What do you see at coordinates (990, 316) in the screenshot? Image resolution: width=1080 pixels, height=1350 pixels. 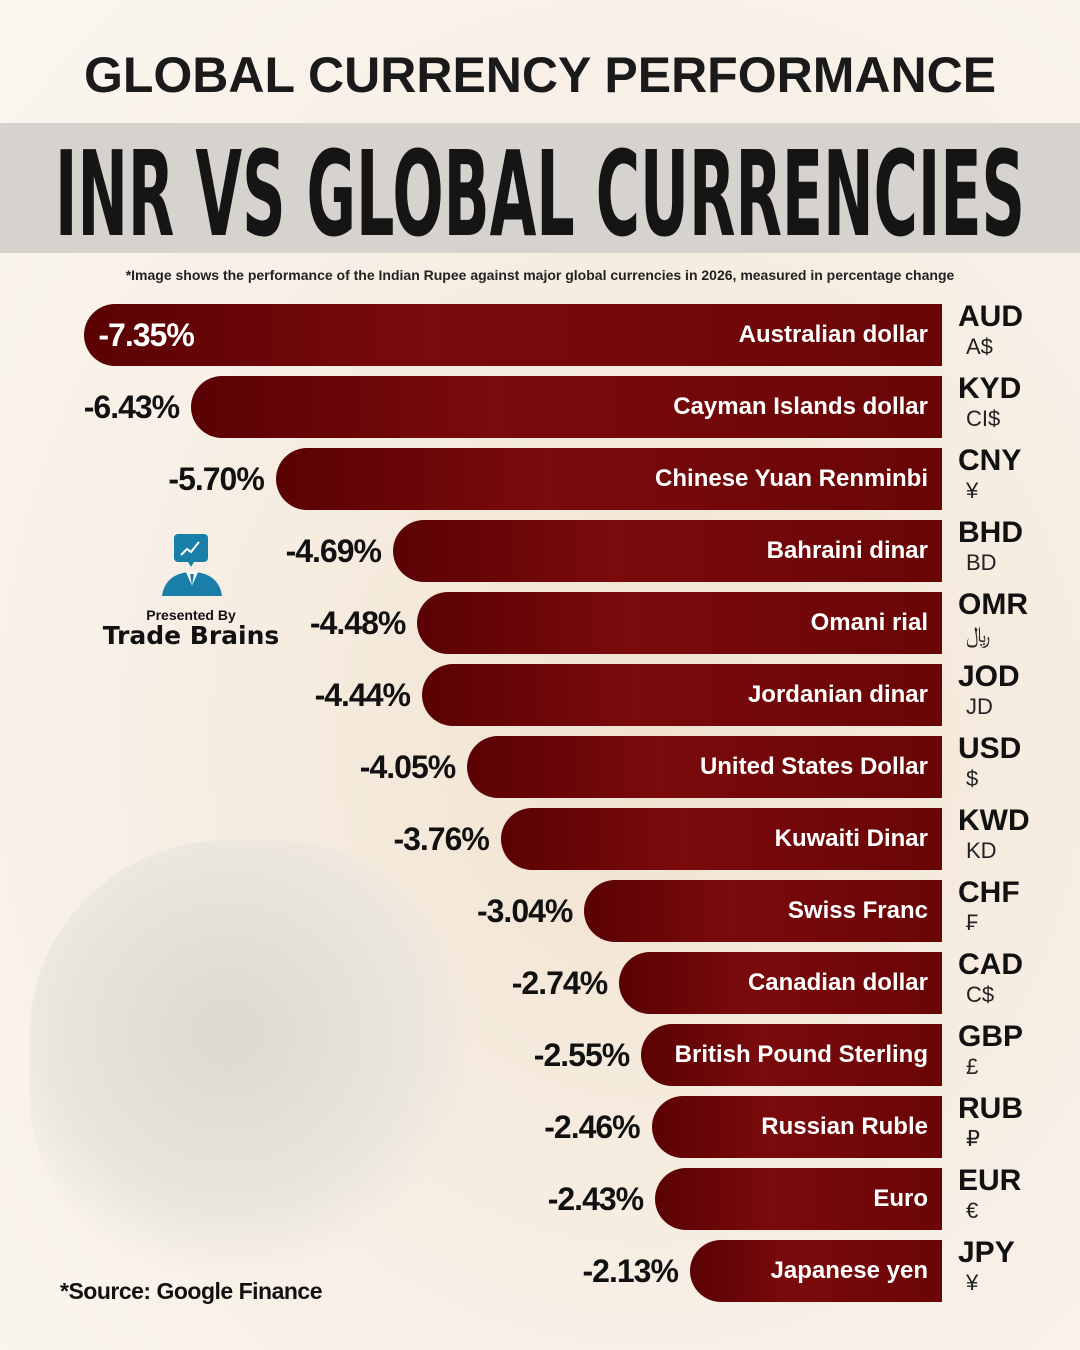 I see `currency-code: AUD` at bounding box center [990, 316].